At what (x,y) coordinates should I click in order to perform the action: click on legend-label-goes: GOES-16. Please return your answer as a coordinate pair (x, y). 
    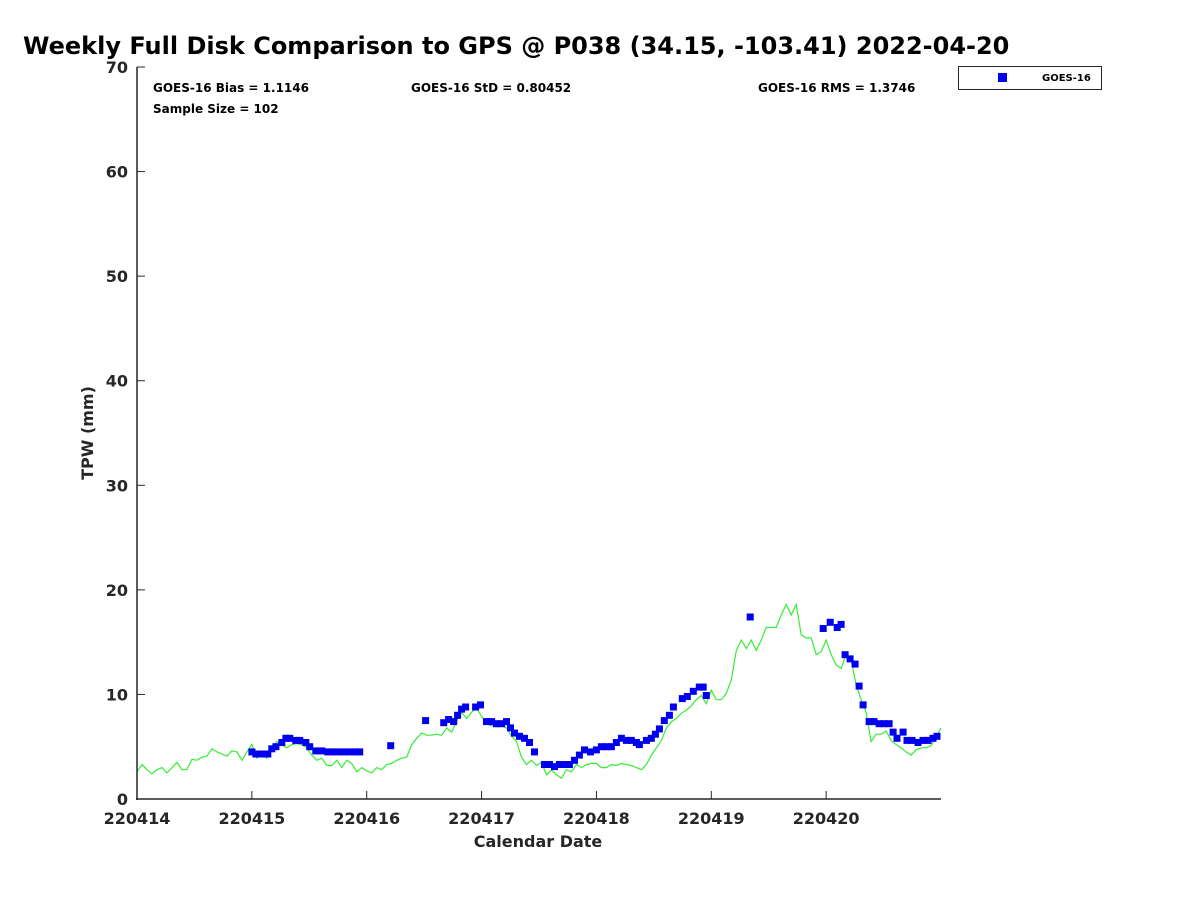
    Looking at the image, I should click on (1066, 78).